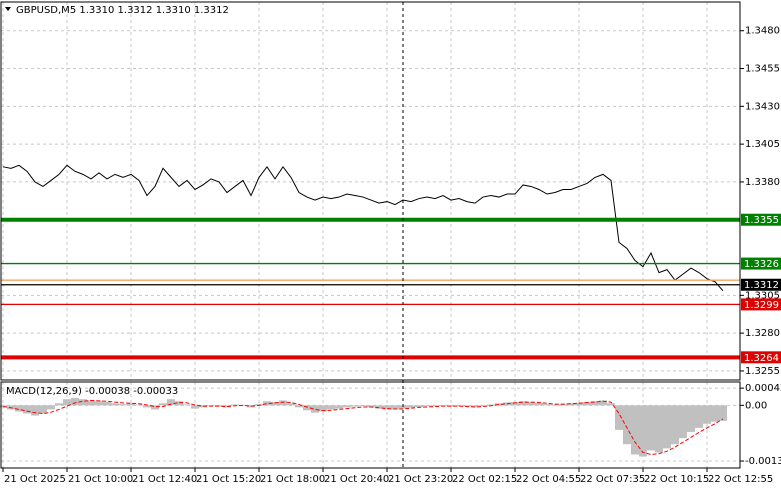 The image size is (781, 489). Describe the element at coordinates (420, 479) in the screenshot. I see `x-tick-label: 21 Oct 23:20` at that location.